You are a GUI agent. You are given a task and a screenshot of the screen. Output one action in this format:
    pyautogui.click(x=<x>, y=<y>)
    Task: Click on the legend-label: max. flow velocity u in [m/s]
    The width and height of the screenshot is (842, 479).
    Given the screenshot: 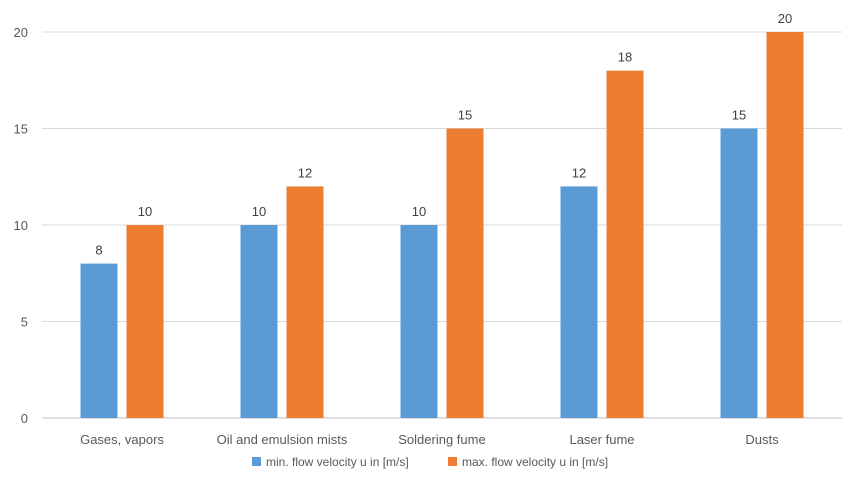 What is the action you would take?
    pyautogui.click(x=535, y=462)
    